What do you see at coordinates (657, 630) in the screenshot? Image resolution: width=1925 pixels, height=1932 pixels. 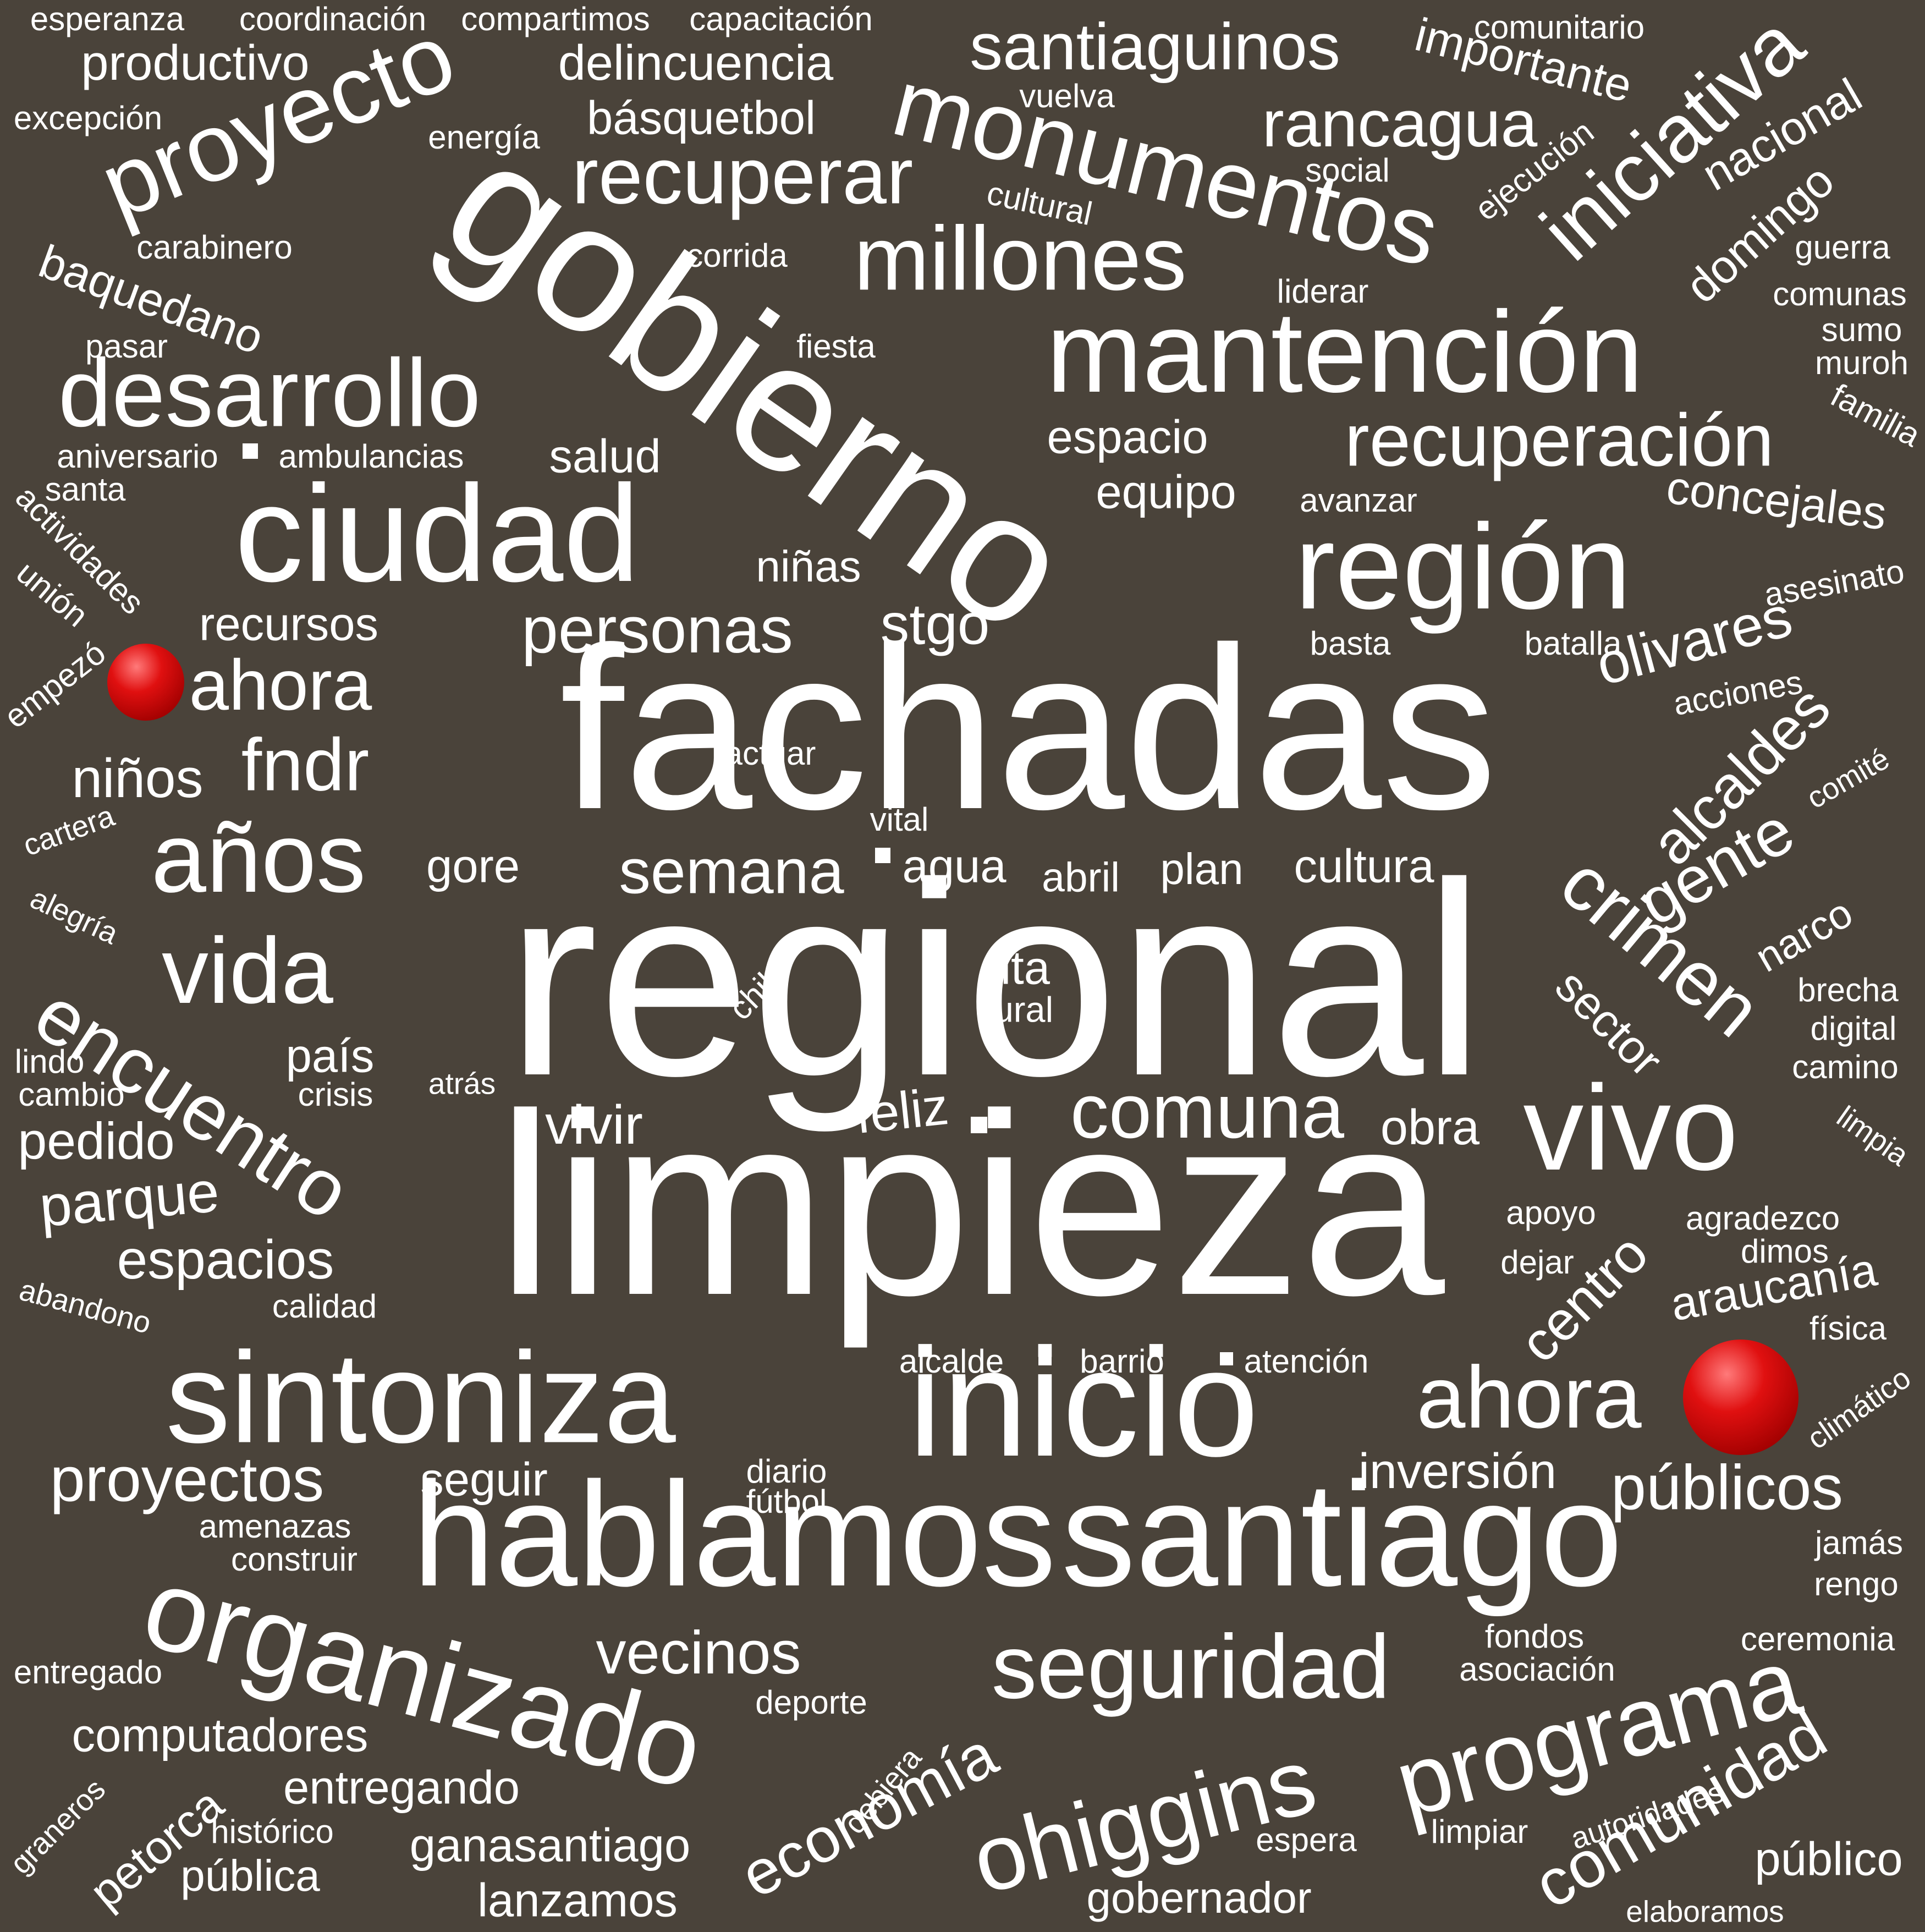 I see `word: personas` at bounding box center [657, 630].